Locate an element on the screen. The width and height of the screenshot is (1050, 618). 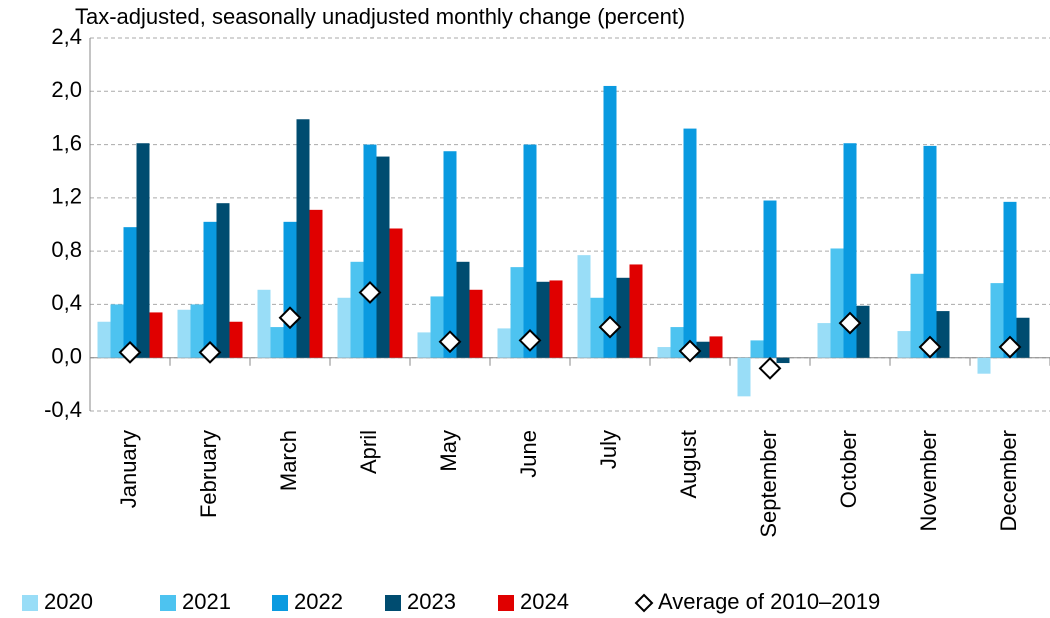
x-tick-label: November is located at coordinates (928, 480).